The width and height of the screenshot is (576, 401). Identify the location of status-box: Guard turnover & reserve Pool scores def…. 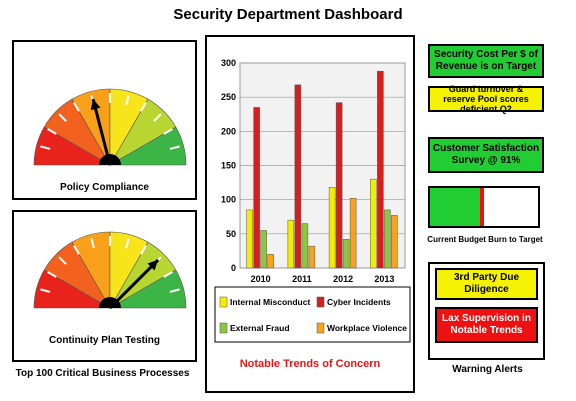
(486, 99).